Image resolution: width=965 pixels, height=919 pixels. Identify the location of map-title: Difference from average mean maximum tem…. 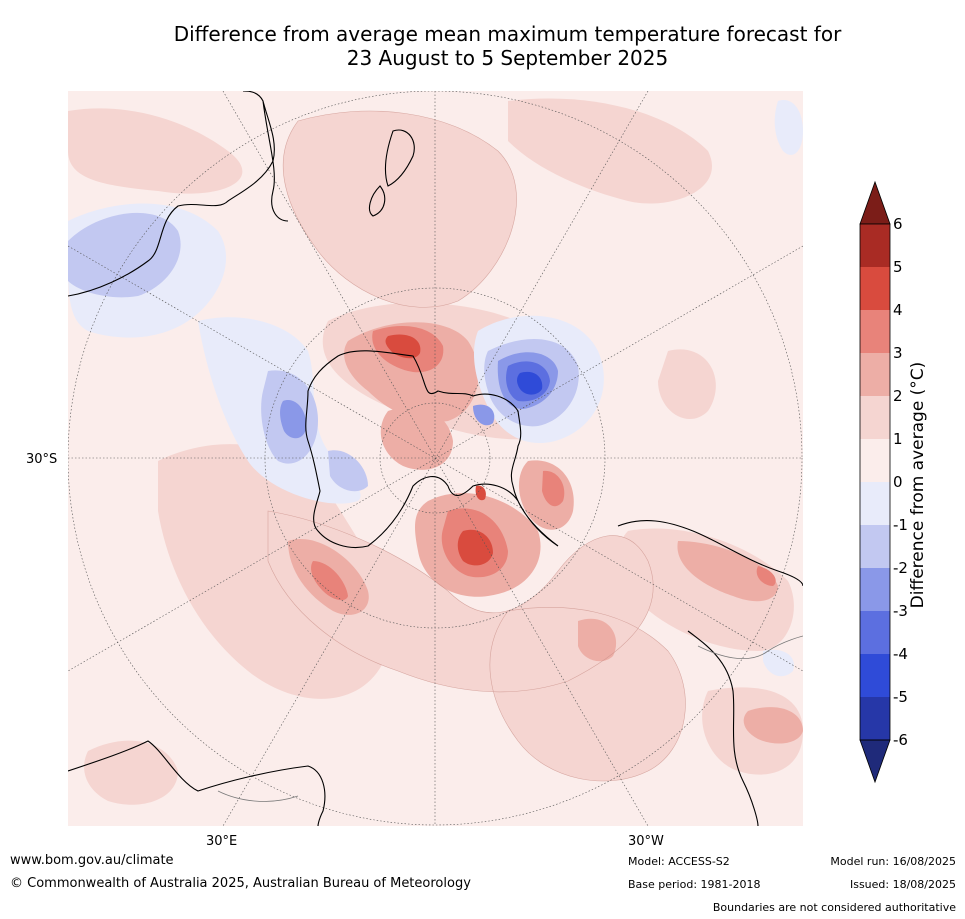
(482, 46).